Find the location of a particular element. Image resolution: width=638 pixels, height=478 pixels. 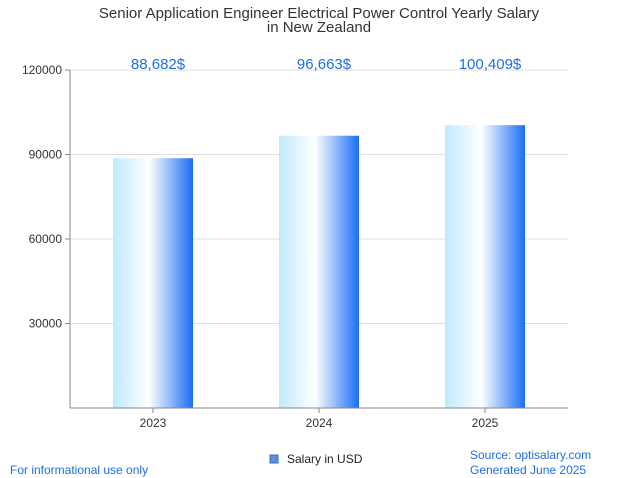

x-tick-label: 2025 is located at coordinates (485, 423).